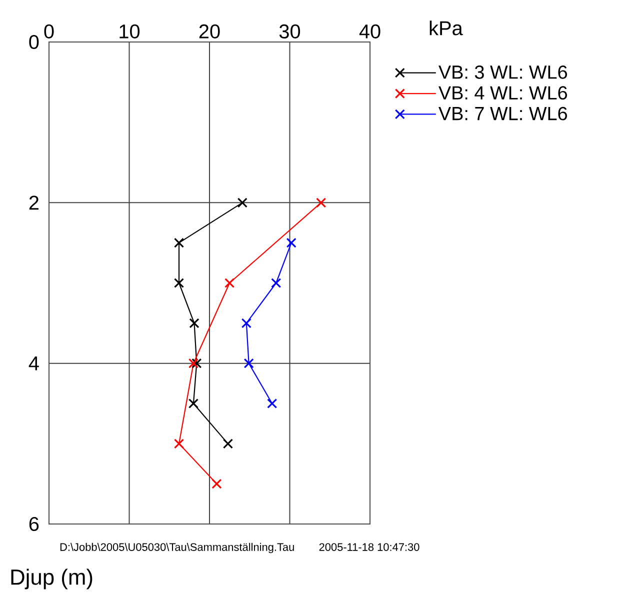 The width and height of the screenshot is (642, 593). I want to click on x-tick-label: 0, so click(49, 31).